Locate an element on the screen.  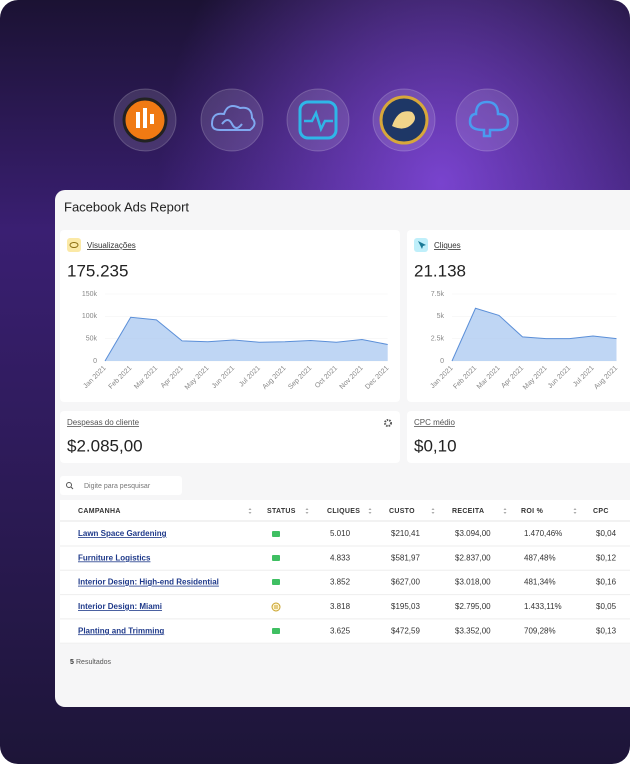
table-cell: $3.352,00 is located at coordinates (473, 630).